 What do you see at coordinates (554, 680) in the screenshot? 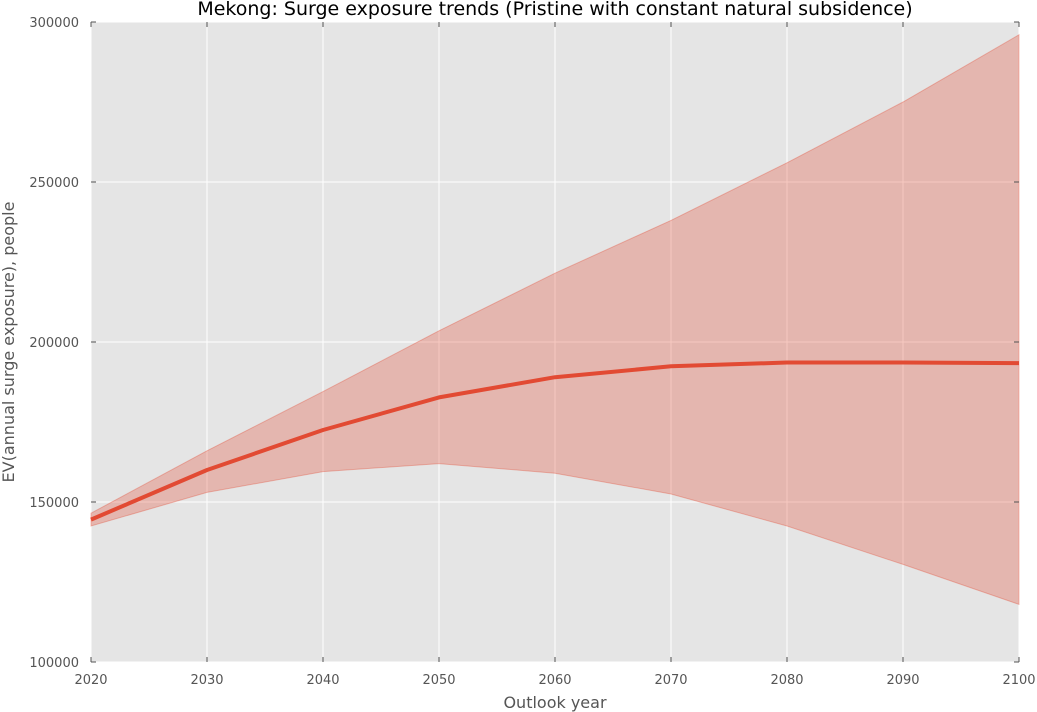
I see `x-tick-label: 2060` at bounding box center [554, 680].